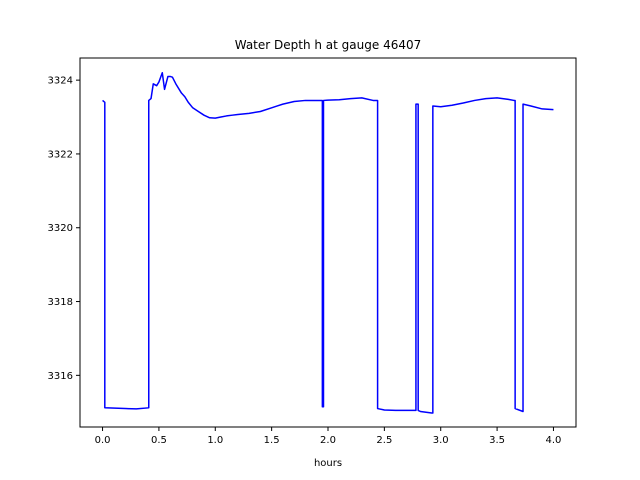 Image resolution: width=640 pixels, height=480 pixels. I want to click on y-tick-label: 3318, so click(60, 302).